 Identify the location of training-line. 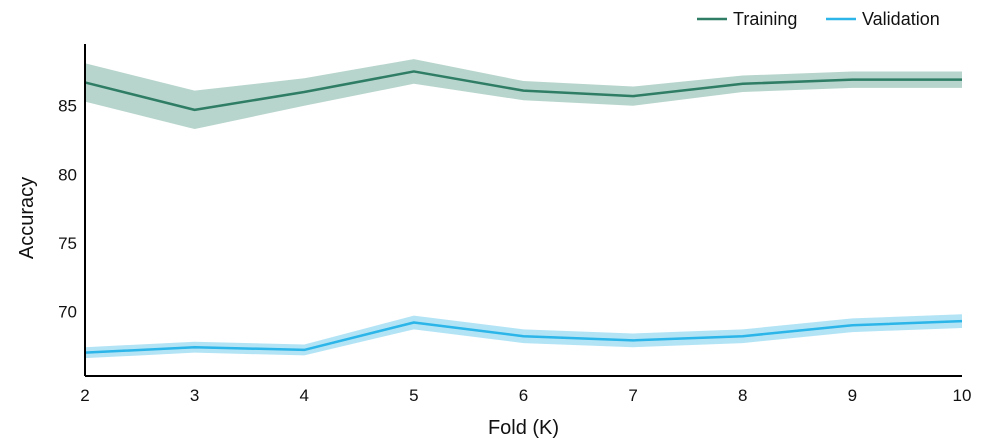
(523, 91).